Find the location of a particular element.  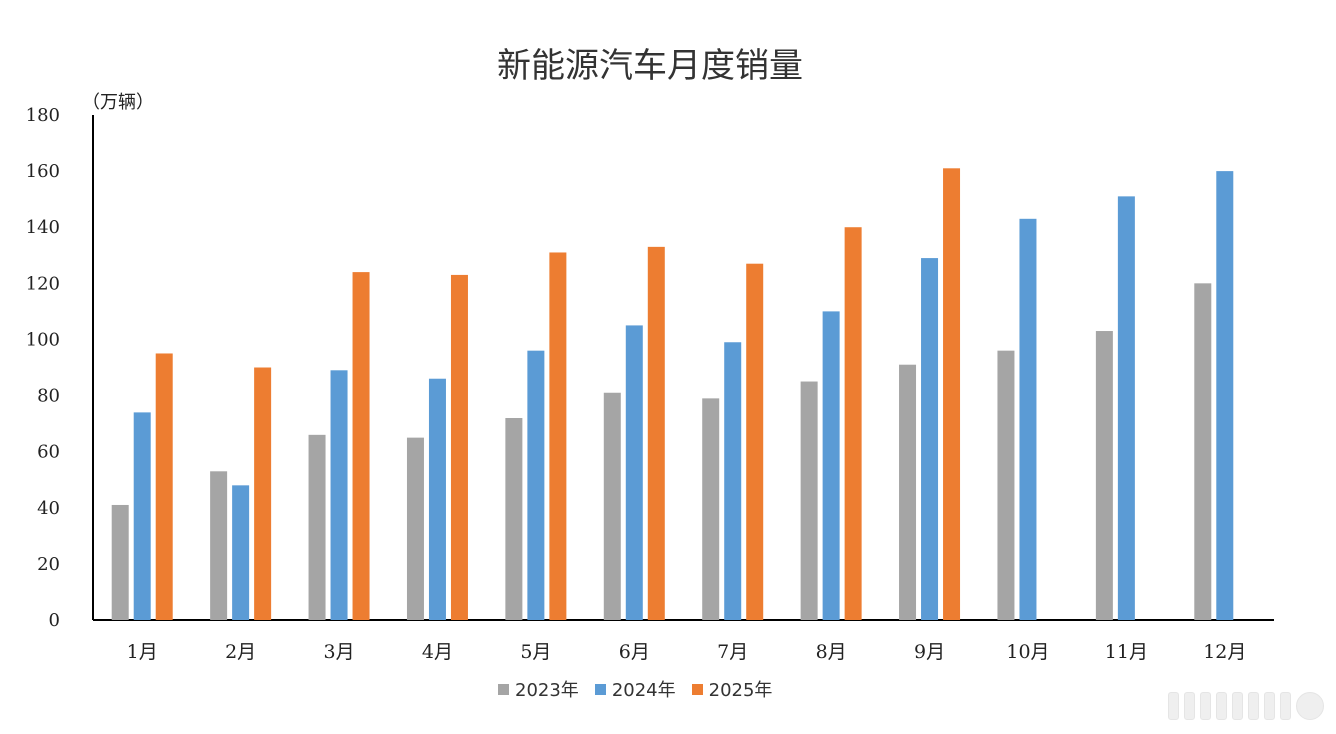

legend-item: 2025年 is located at coordinates (732, 689).